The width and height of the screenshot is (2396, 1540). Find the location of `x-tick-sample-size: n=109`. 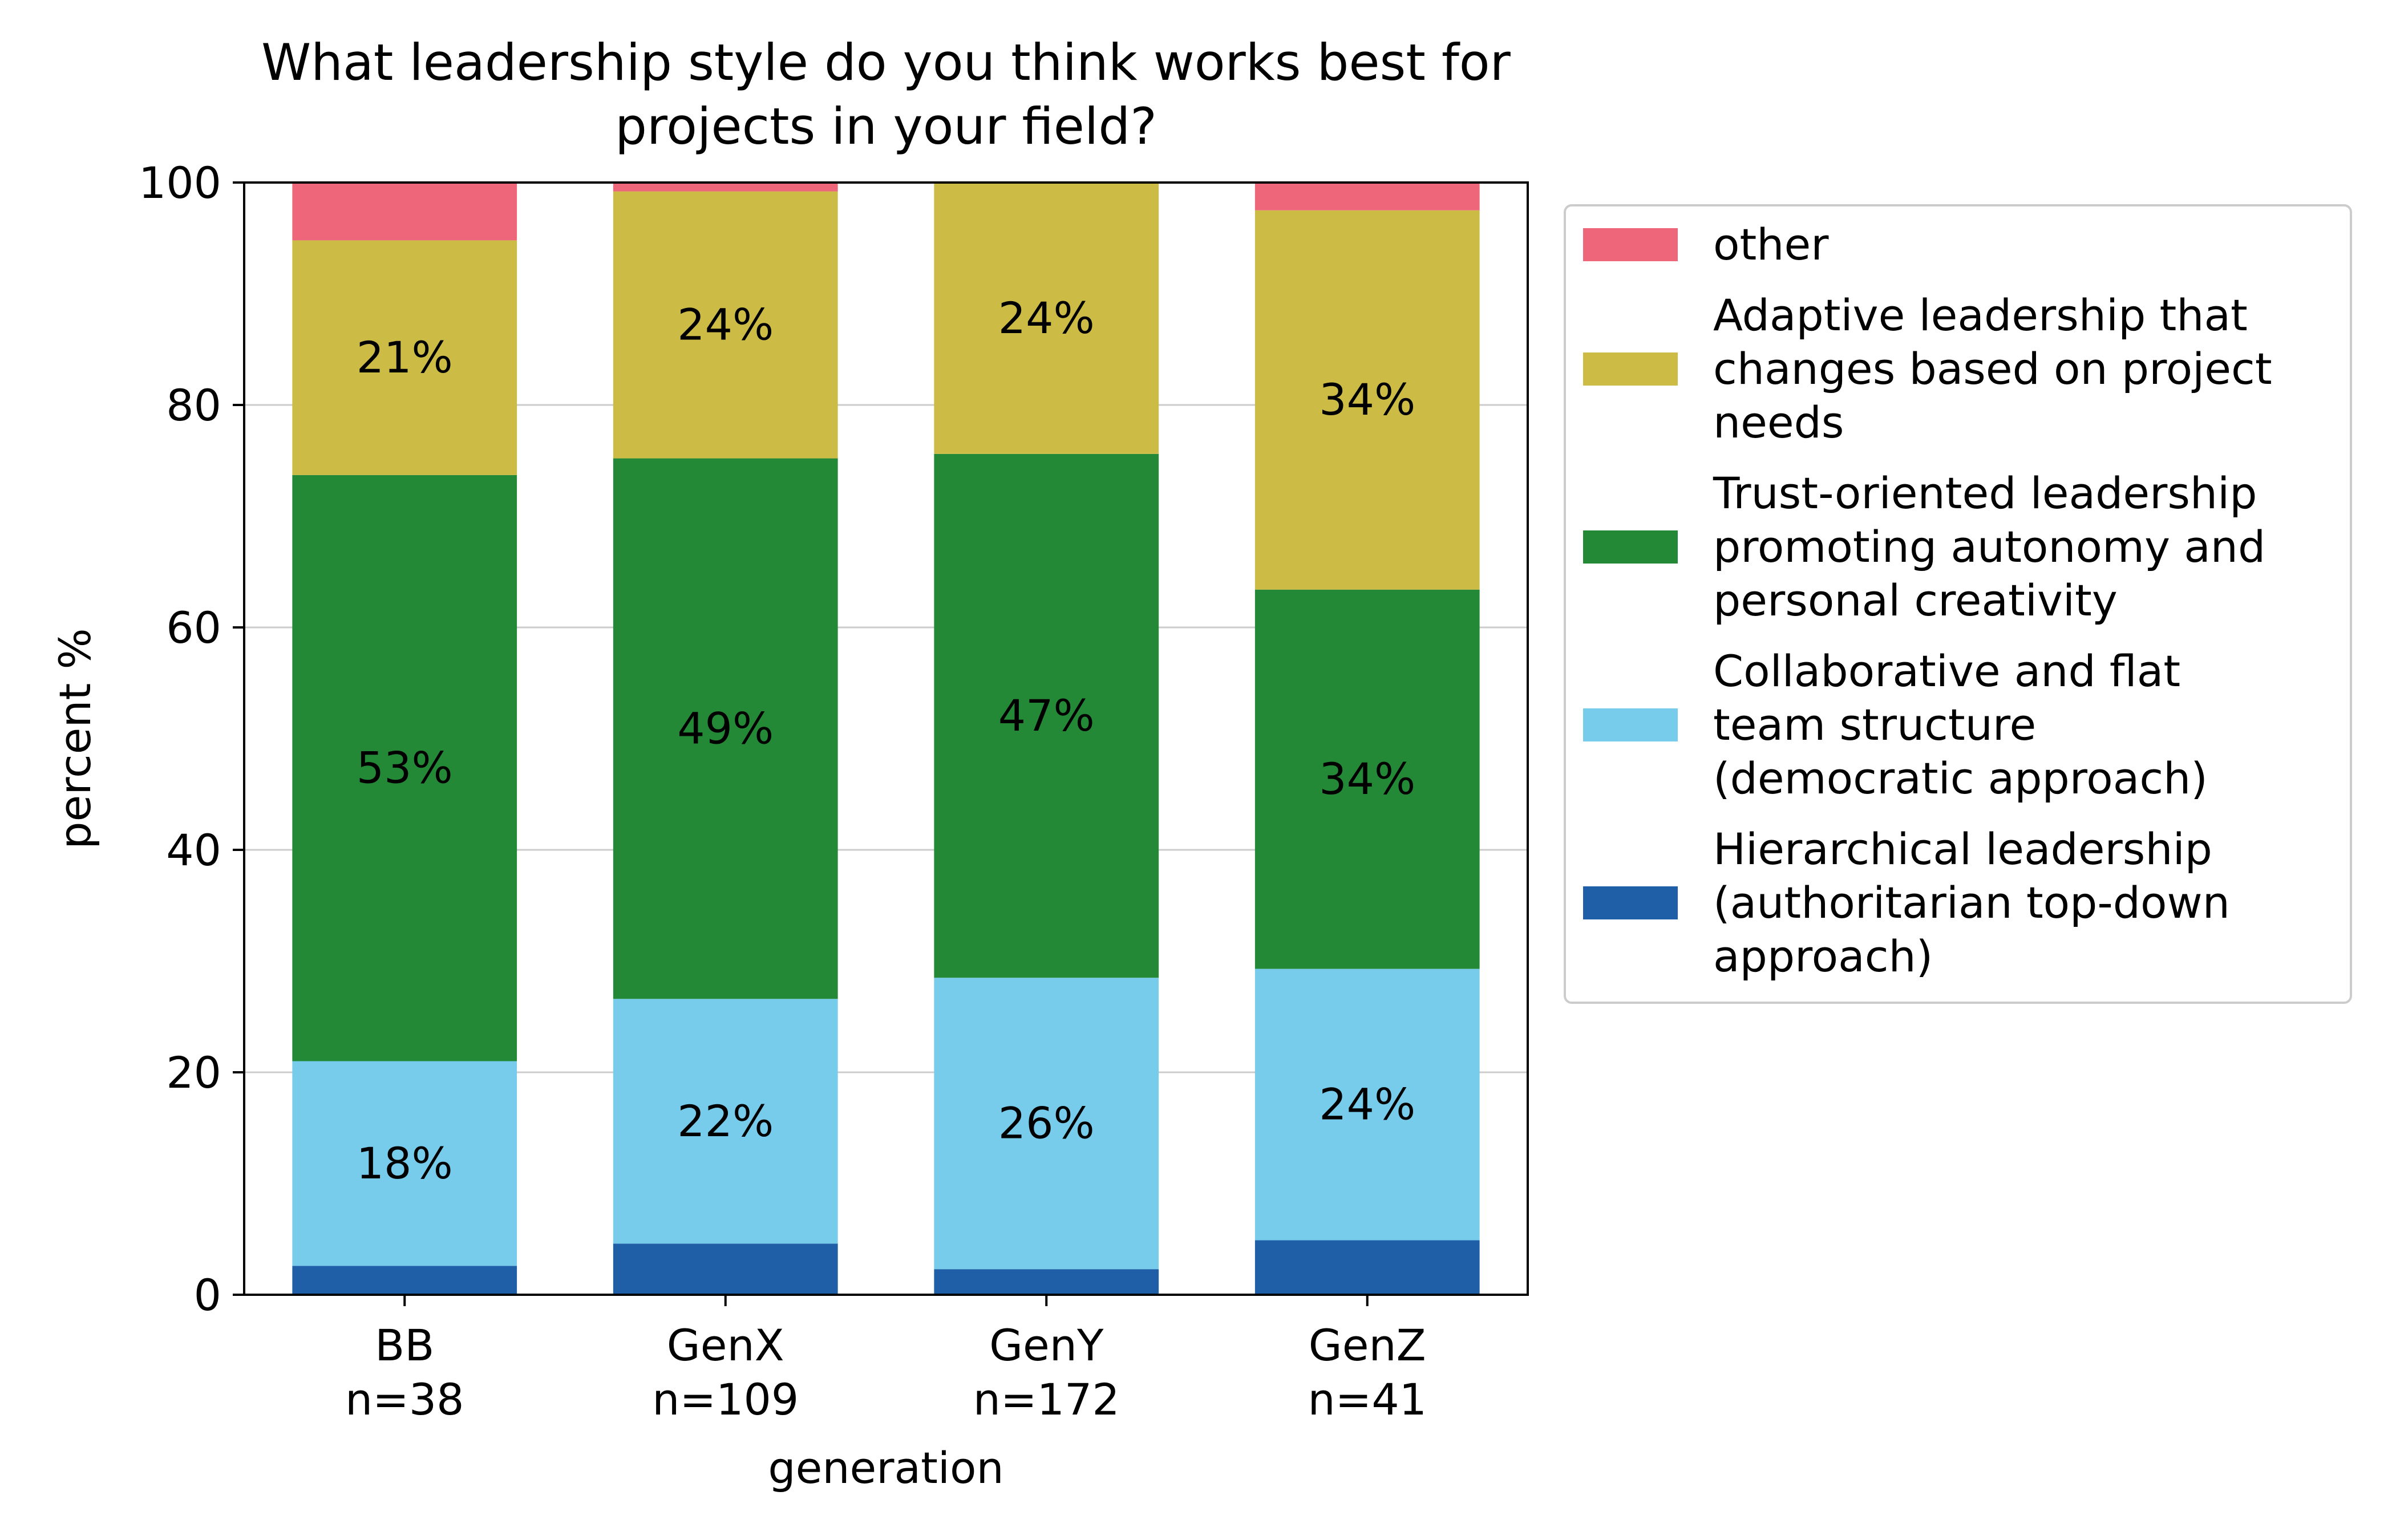

x-tick-sample-size: n=109 is located at coordinates (725, 1400).